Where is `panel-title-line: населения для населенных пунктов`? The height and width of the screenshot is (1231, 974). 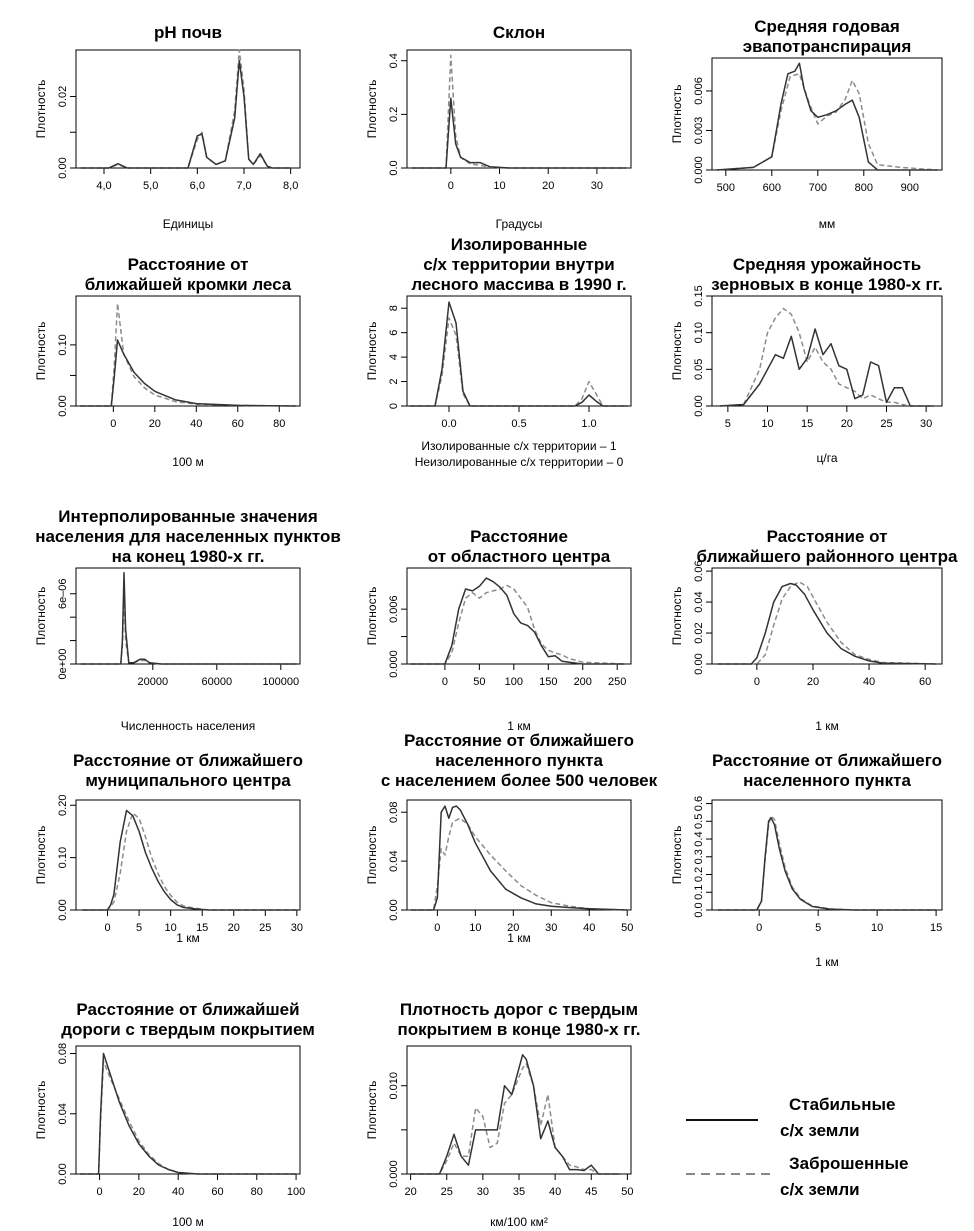 panel-title-line: населения для населенных пунктов is located at coordinates (188, 536).